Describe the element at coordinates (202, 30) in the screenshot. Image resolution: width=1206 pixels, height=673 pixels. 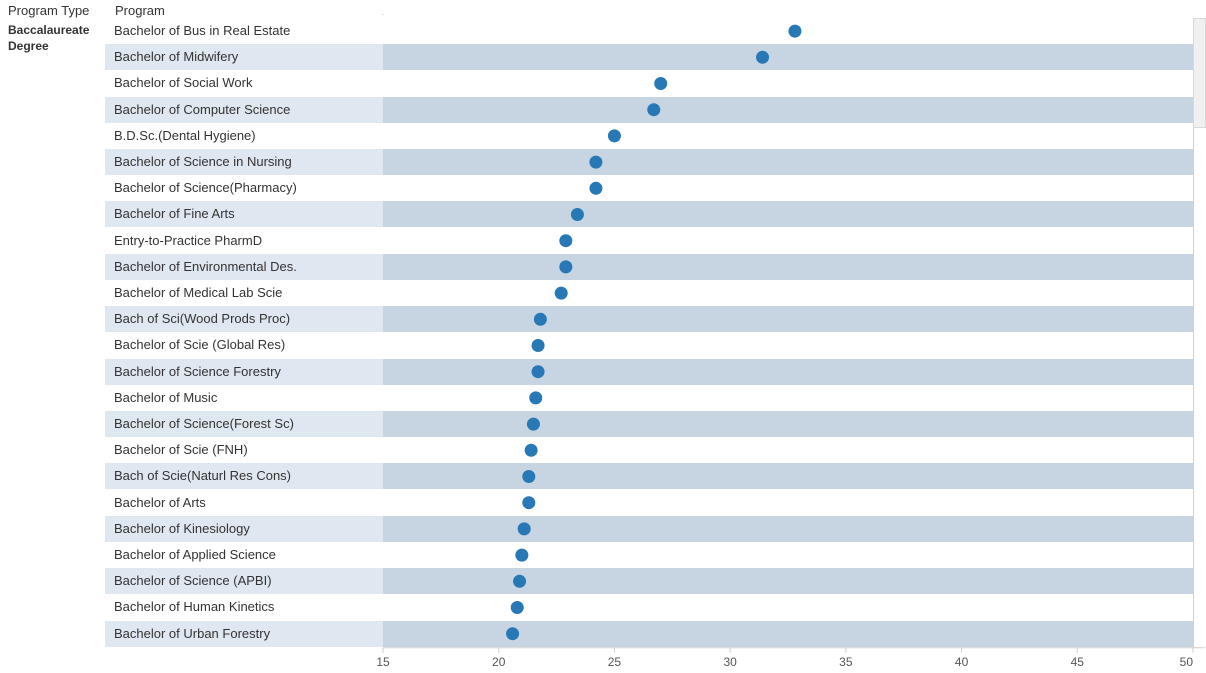
I see `program-name: Bachelor of Bus in Real Estate` at that location.